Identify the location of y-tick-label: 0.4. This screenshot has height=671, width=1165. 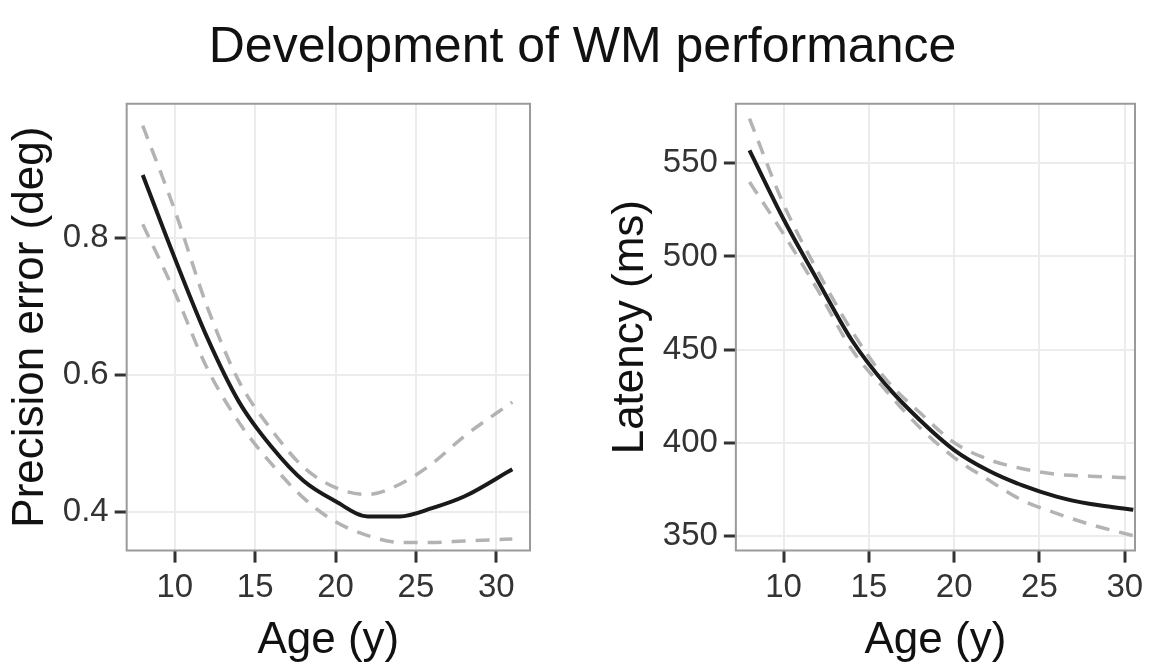
(85, 509).